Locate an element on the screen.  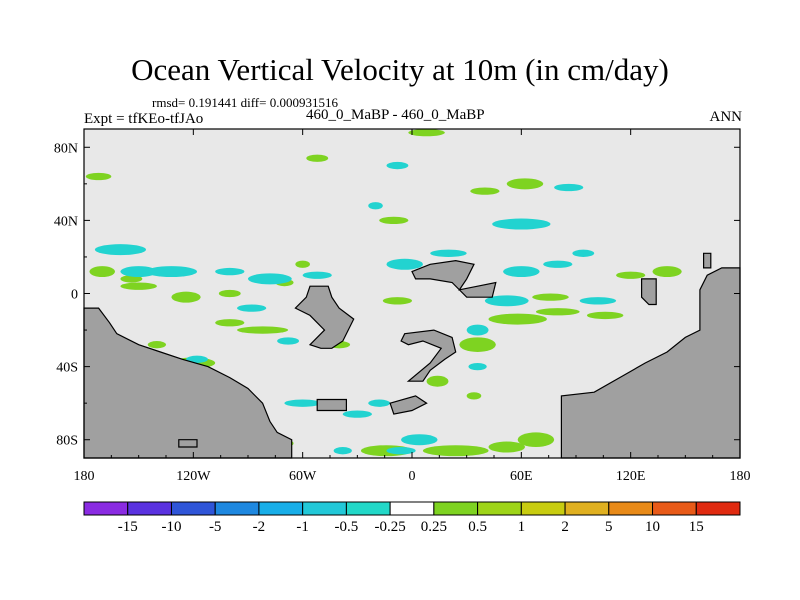
x-tick-label: 60W is located at coordinates (303, 476).